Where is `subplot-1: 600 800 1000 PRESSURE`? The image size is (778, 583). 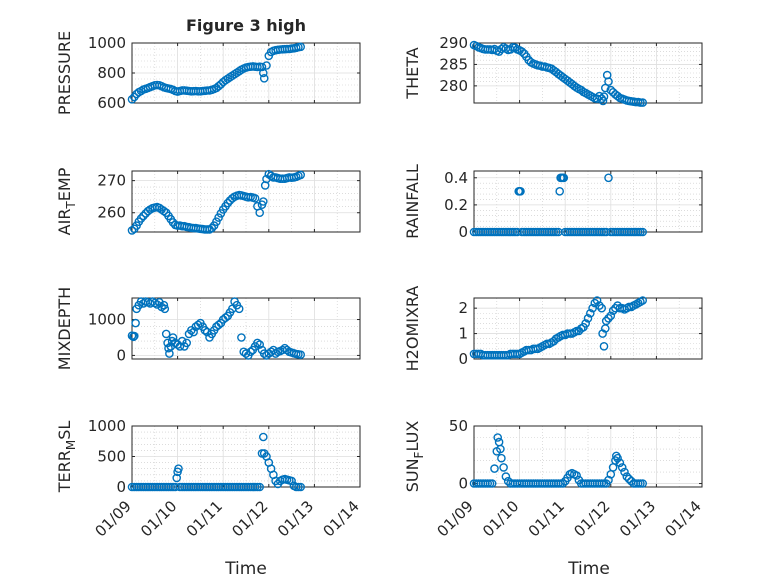 subplot-1: 600 800 1000 PRESSURE is located at coordinates (208, 73).